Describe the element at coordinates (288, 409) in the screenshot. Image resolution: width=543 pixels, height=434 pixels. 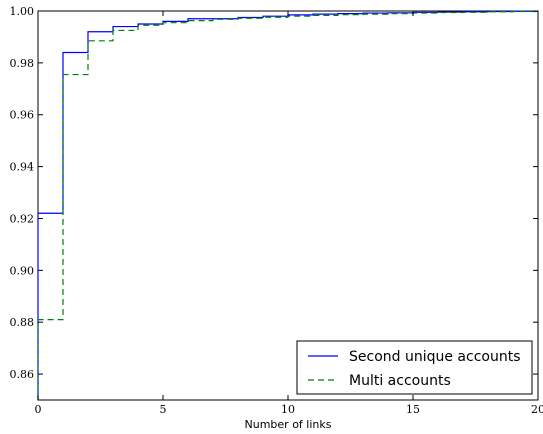
I see `x-tick-label: 10` at that location.